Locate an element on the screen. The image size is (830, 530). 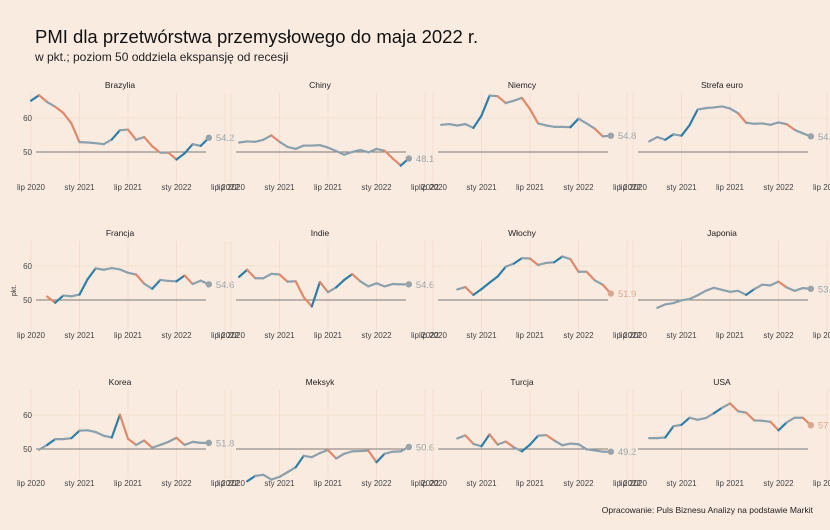
panel-7-title: Japonia is located at coordinates (722, 233).